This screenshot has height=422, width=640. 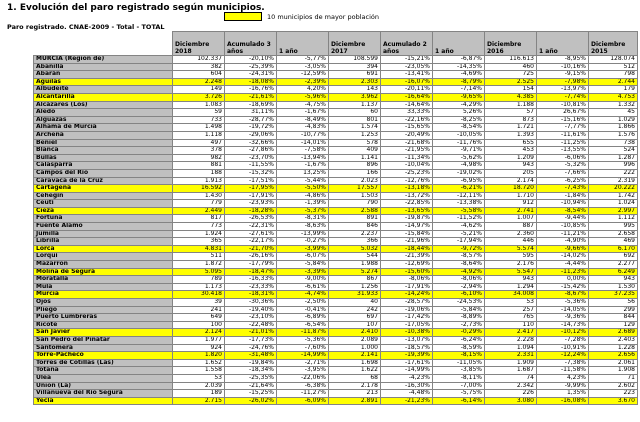 I want to click on table-cell: -15,16%, so click(x=562, y=120).